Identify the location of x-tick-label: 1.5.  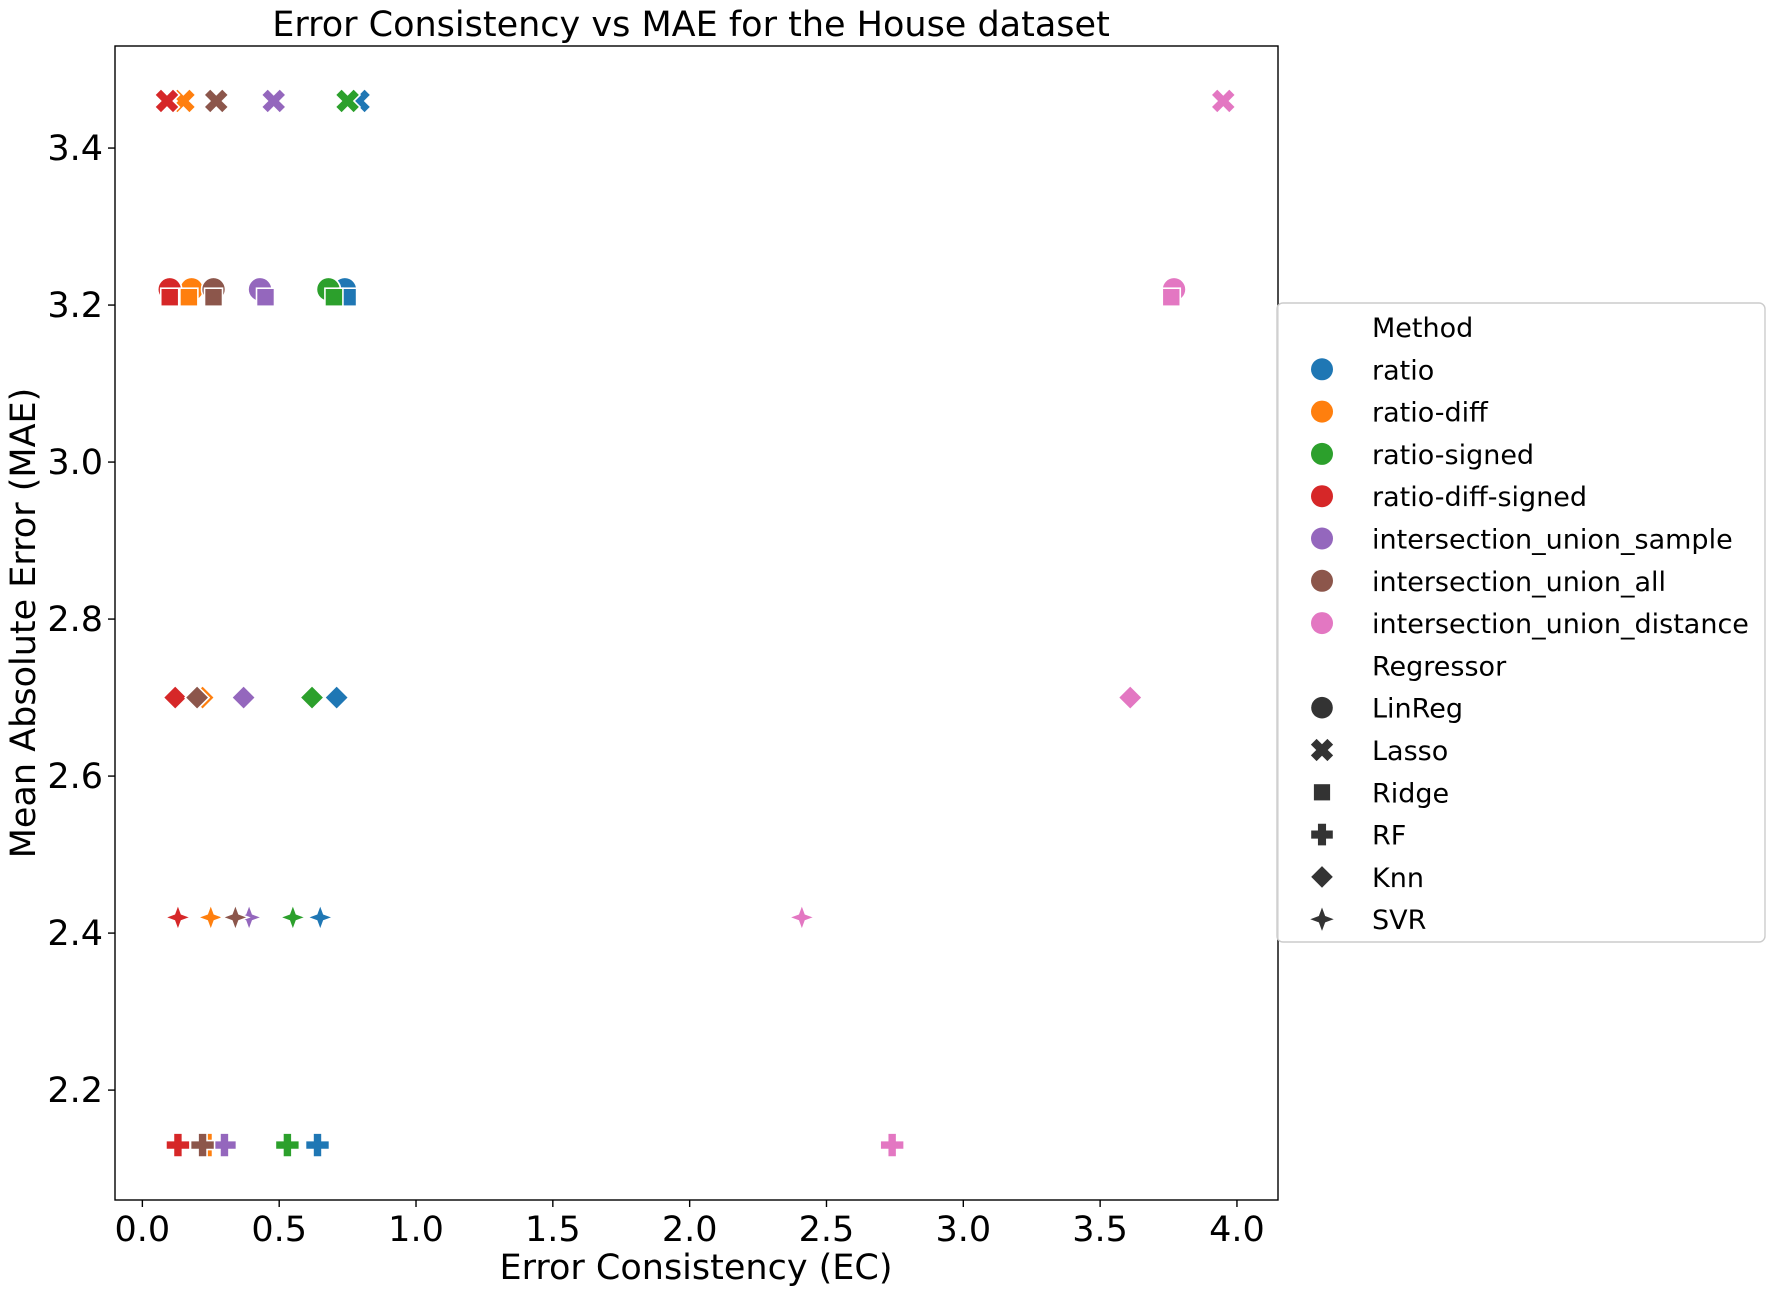
(553, 1230).